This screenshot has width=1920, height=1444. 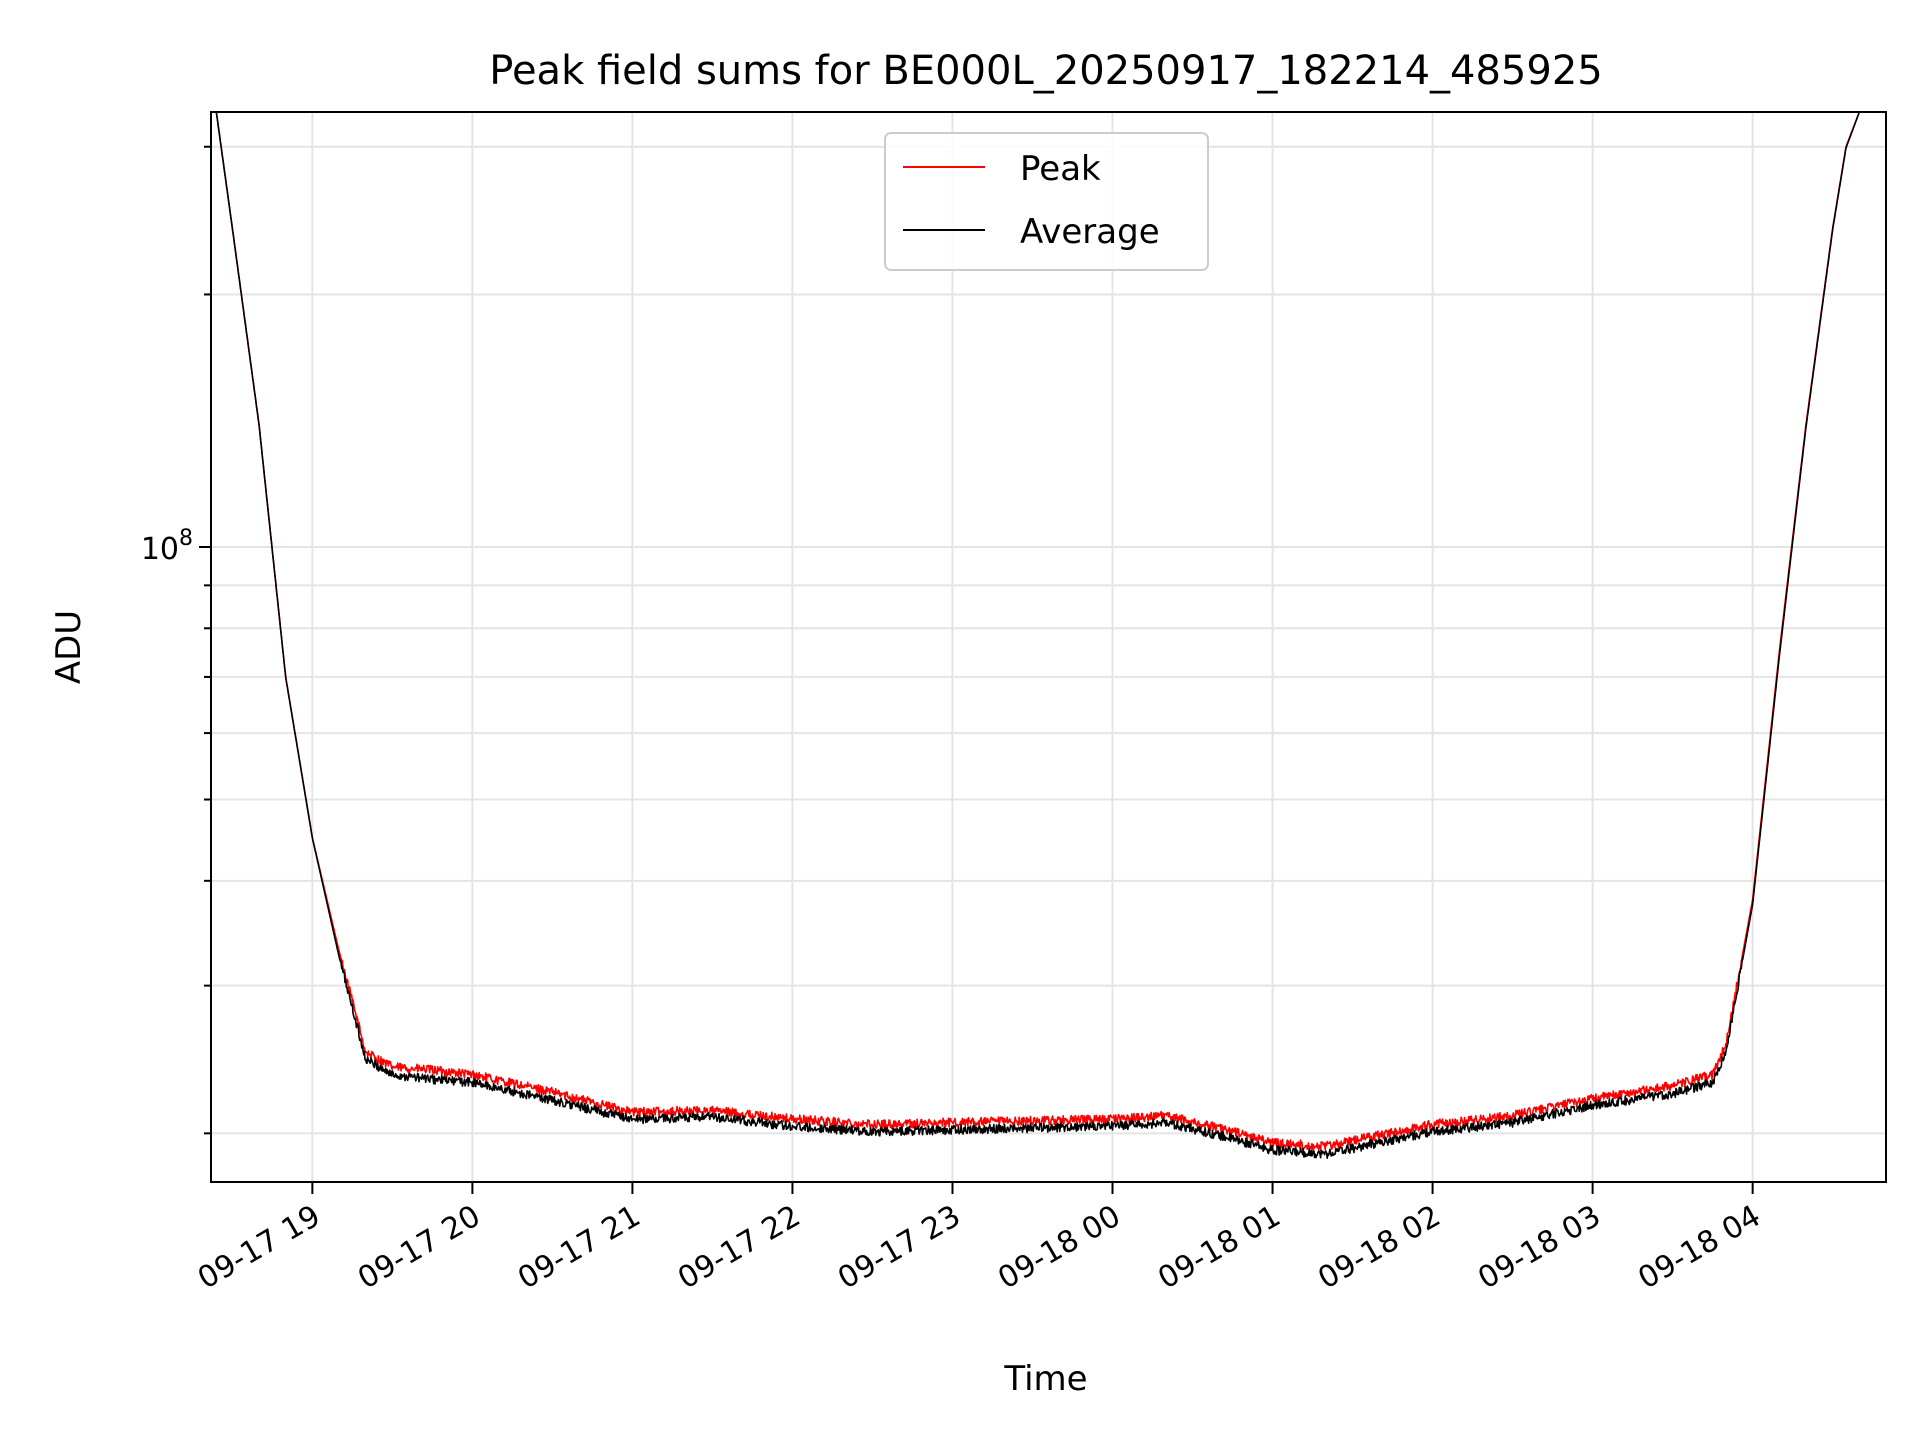 I want to click on x-tick-label: 09-17 21, so click(x=579, y=1248).